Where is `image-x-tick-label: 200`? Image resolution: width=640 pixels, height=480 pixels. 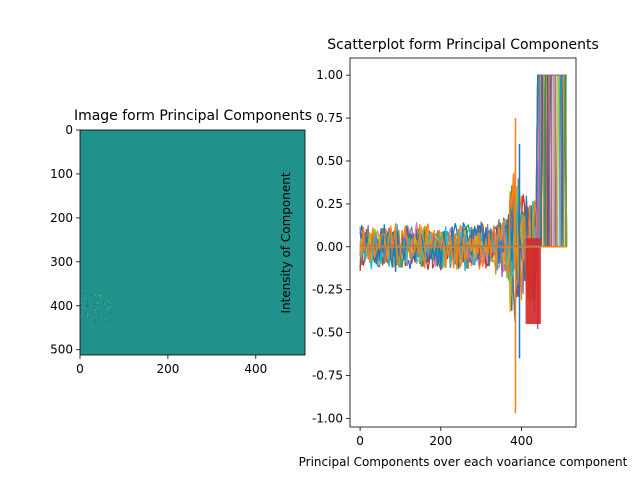
image-x-tick-label: 200 is located at coordinates (167, 369).